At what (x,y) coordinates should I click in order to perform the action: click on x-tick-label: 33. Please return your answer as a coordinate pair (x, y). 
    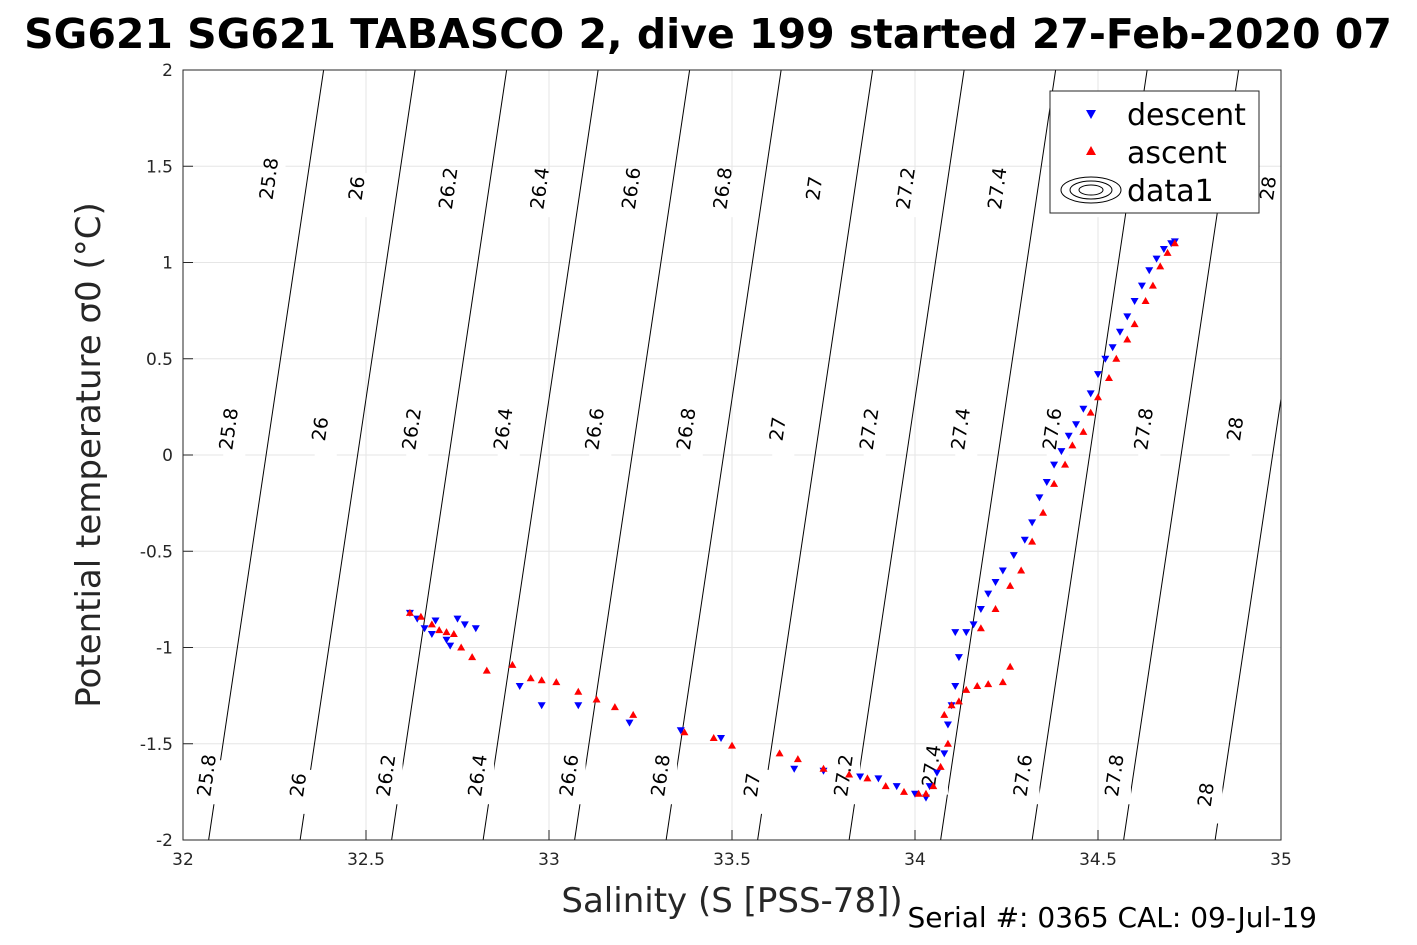
    Looking at the image, I should click on (549, 860).